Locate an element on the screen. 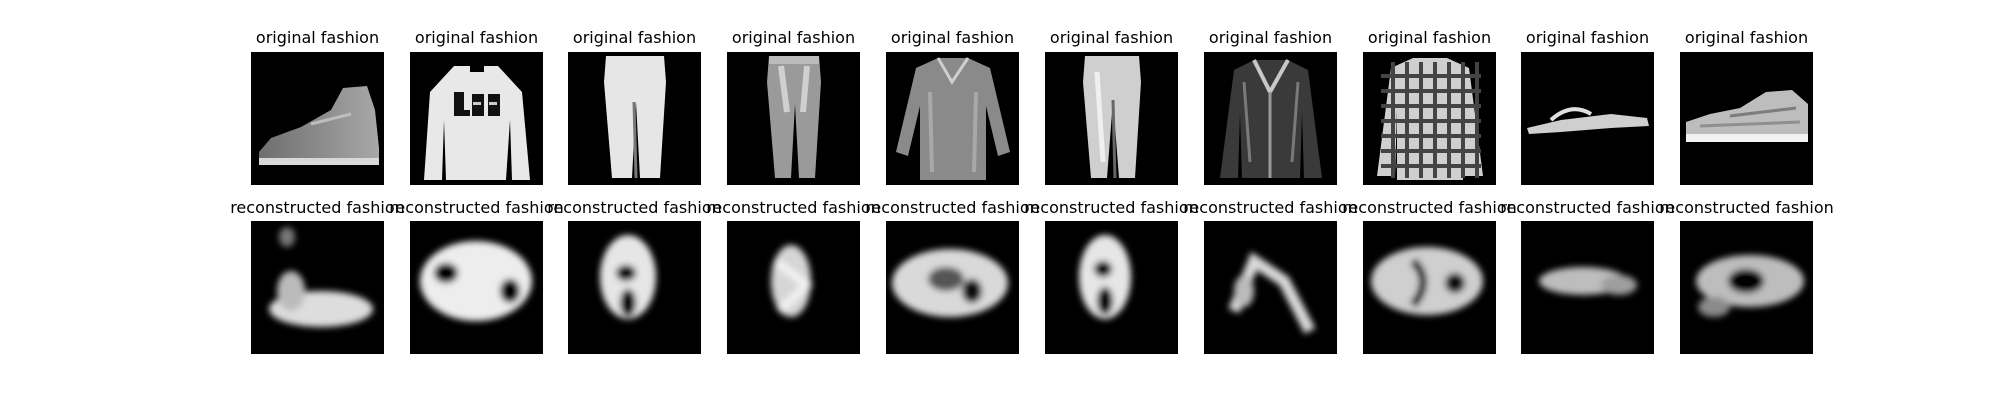 The image size is (2000, 400). trouser-dark-image is located at coordinates (793, 118).